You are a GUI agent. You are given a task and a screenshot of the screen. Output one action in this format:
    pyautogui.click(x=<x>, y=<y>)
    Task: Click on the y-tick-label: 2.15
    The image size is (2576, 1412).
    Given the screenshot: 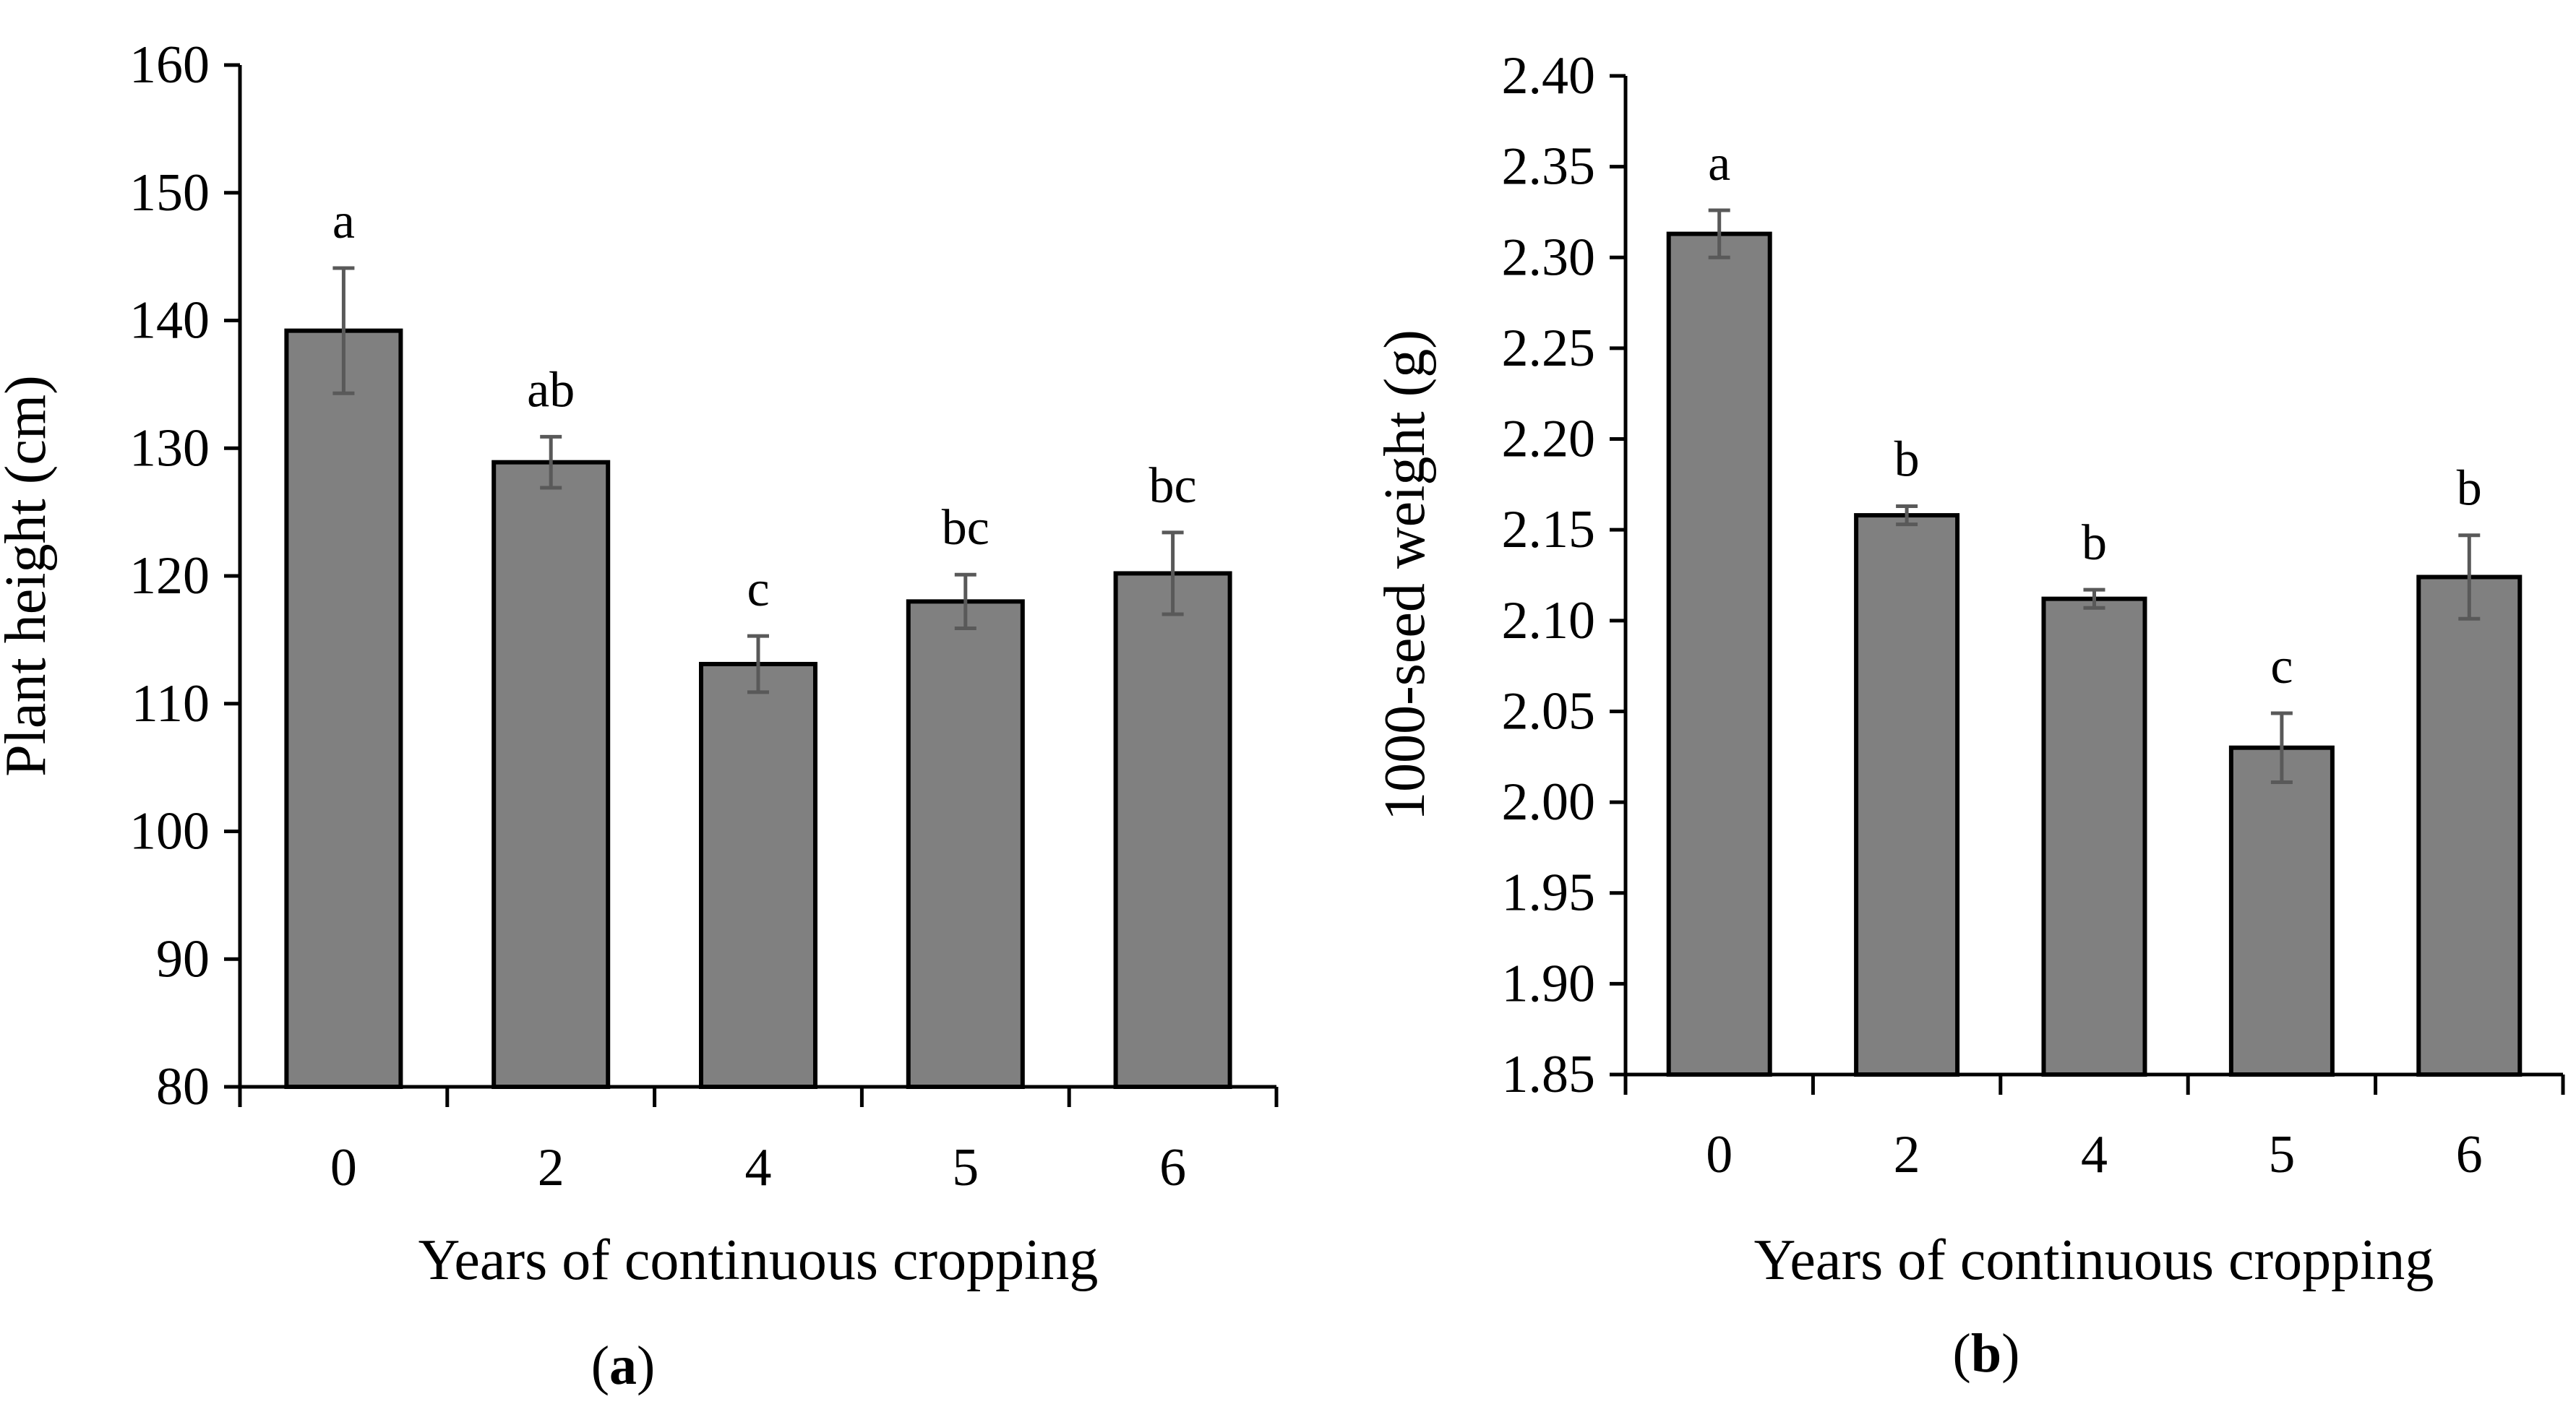 What is the action you would take?
    pyautogui.click(x=1549, y=529)
    